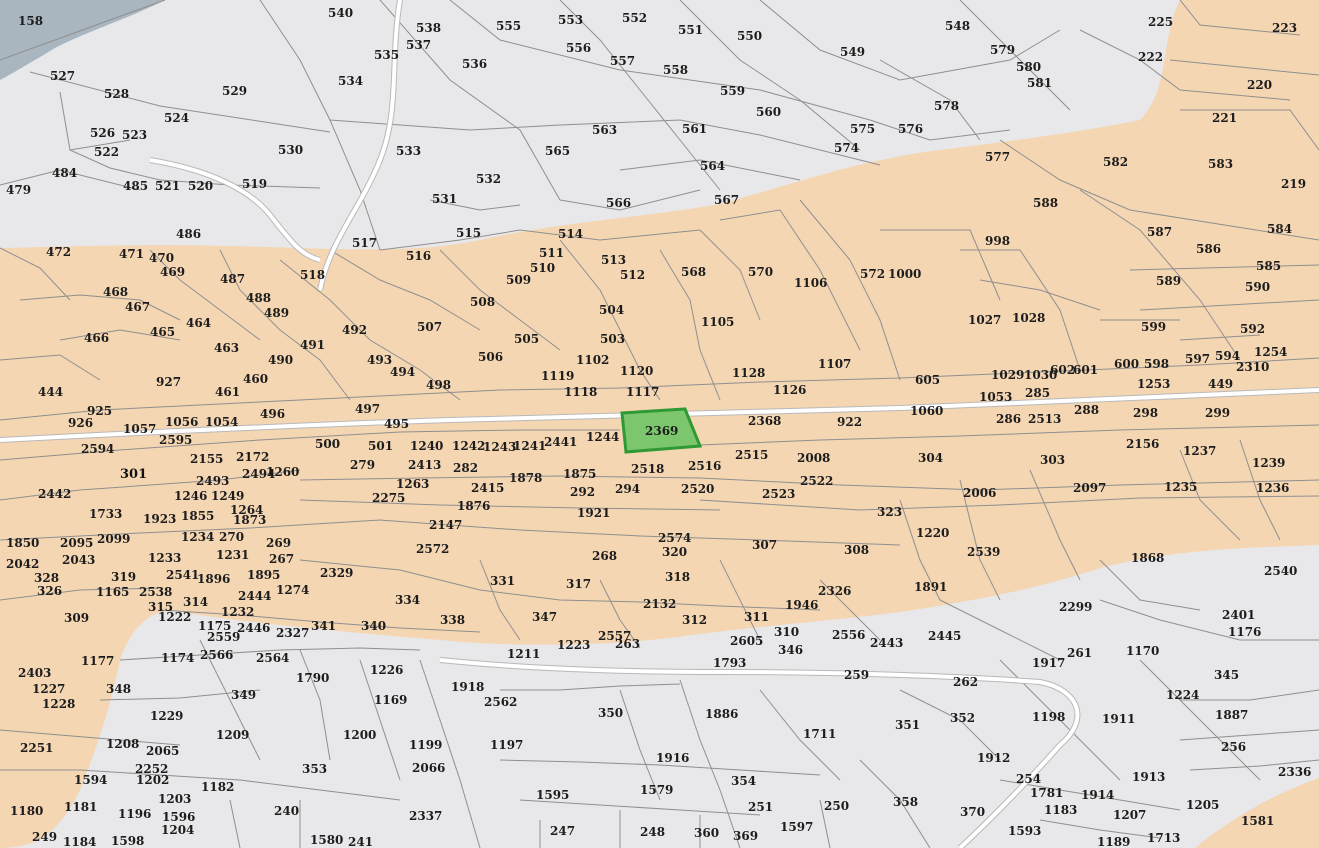 Image resolution: width=1319 pixels, height=848 pixels. What do you see at coordinates (634, 18) in the screenshot?
I see `parcel-label: 552` at bounding box center [634, 18].